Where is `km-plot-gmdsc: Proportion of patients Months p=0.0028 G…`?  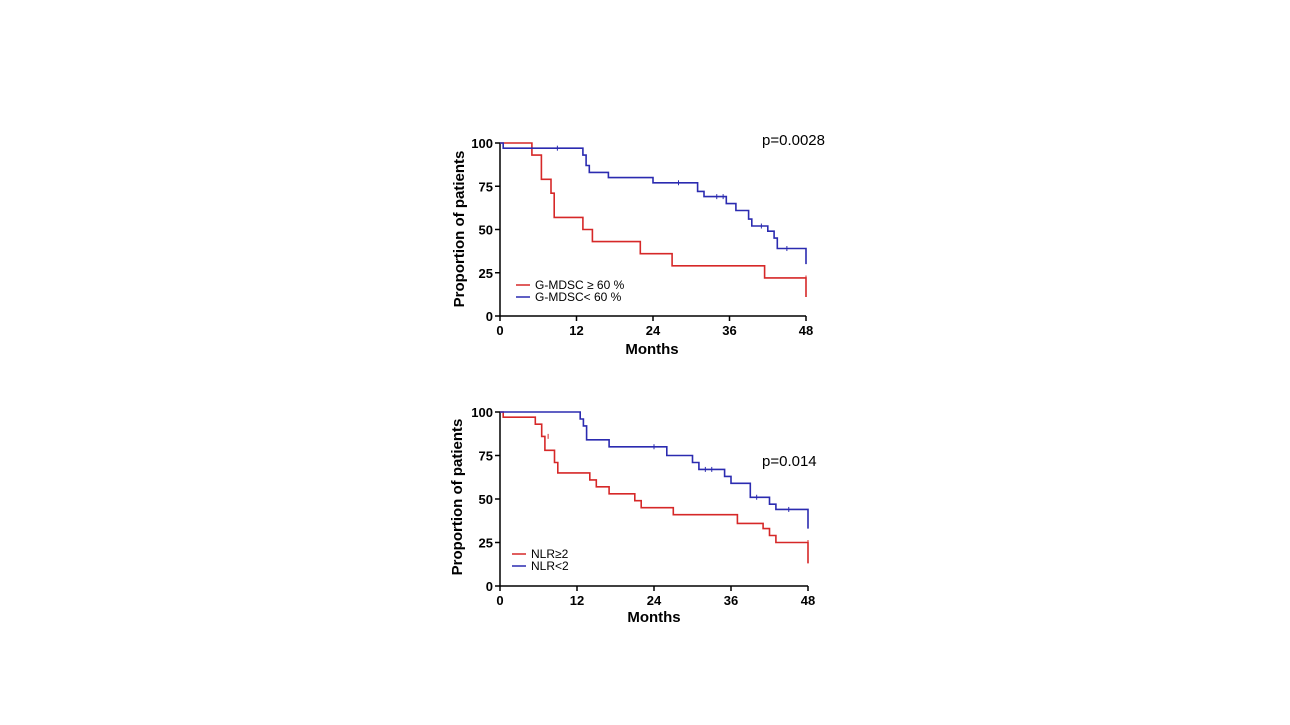
km-plot-gmdsc: Proportion of patients Months p=0.0028 G… is located at coordinates (638, 245).